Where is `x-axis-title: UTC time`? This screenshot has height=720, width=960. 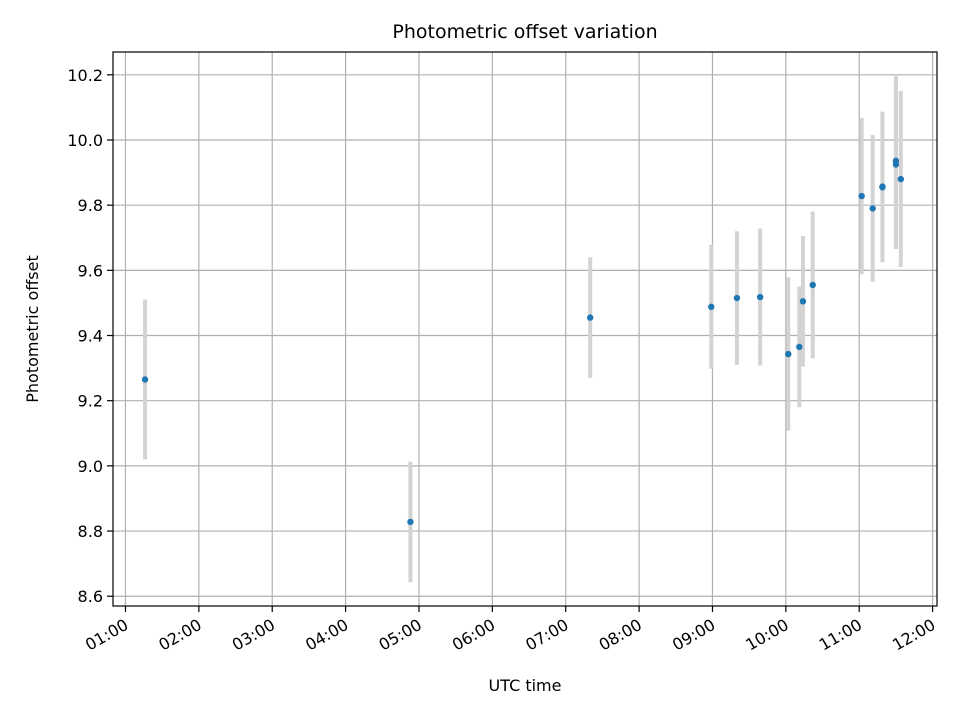
x-axis-title: UTC time is located at coordinates (525, 685).